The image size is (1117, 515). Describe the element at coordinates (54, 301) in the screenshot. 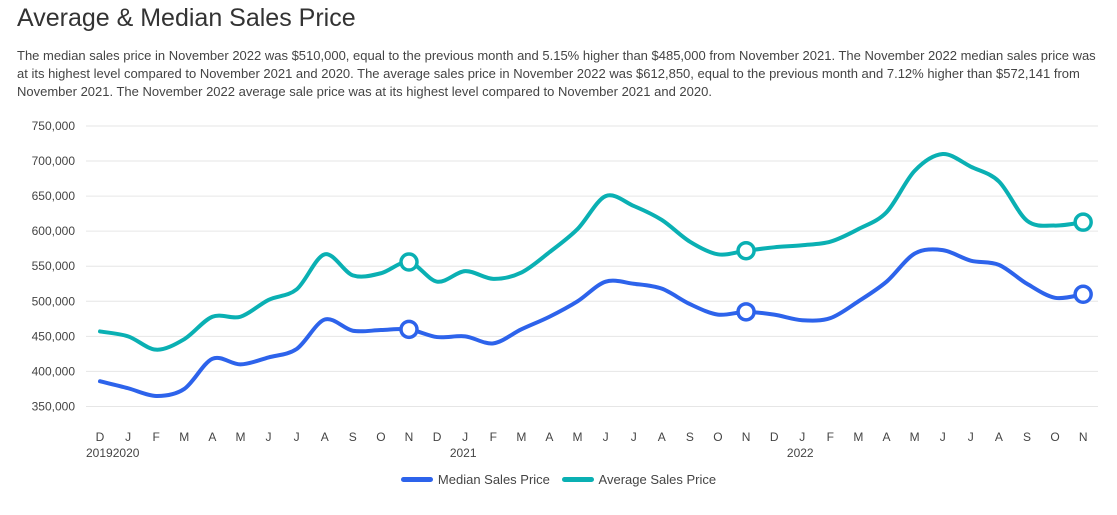

I see `y-tick-label: 500,000` at that location.